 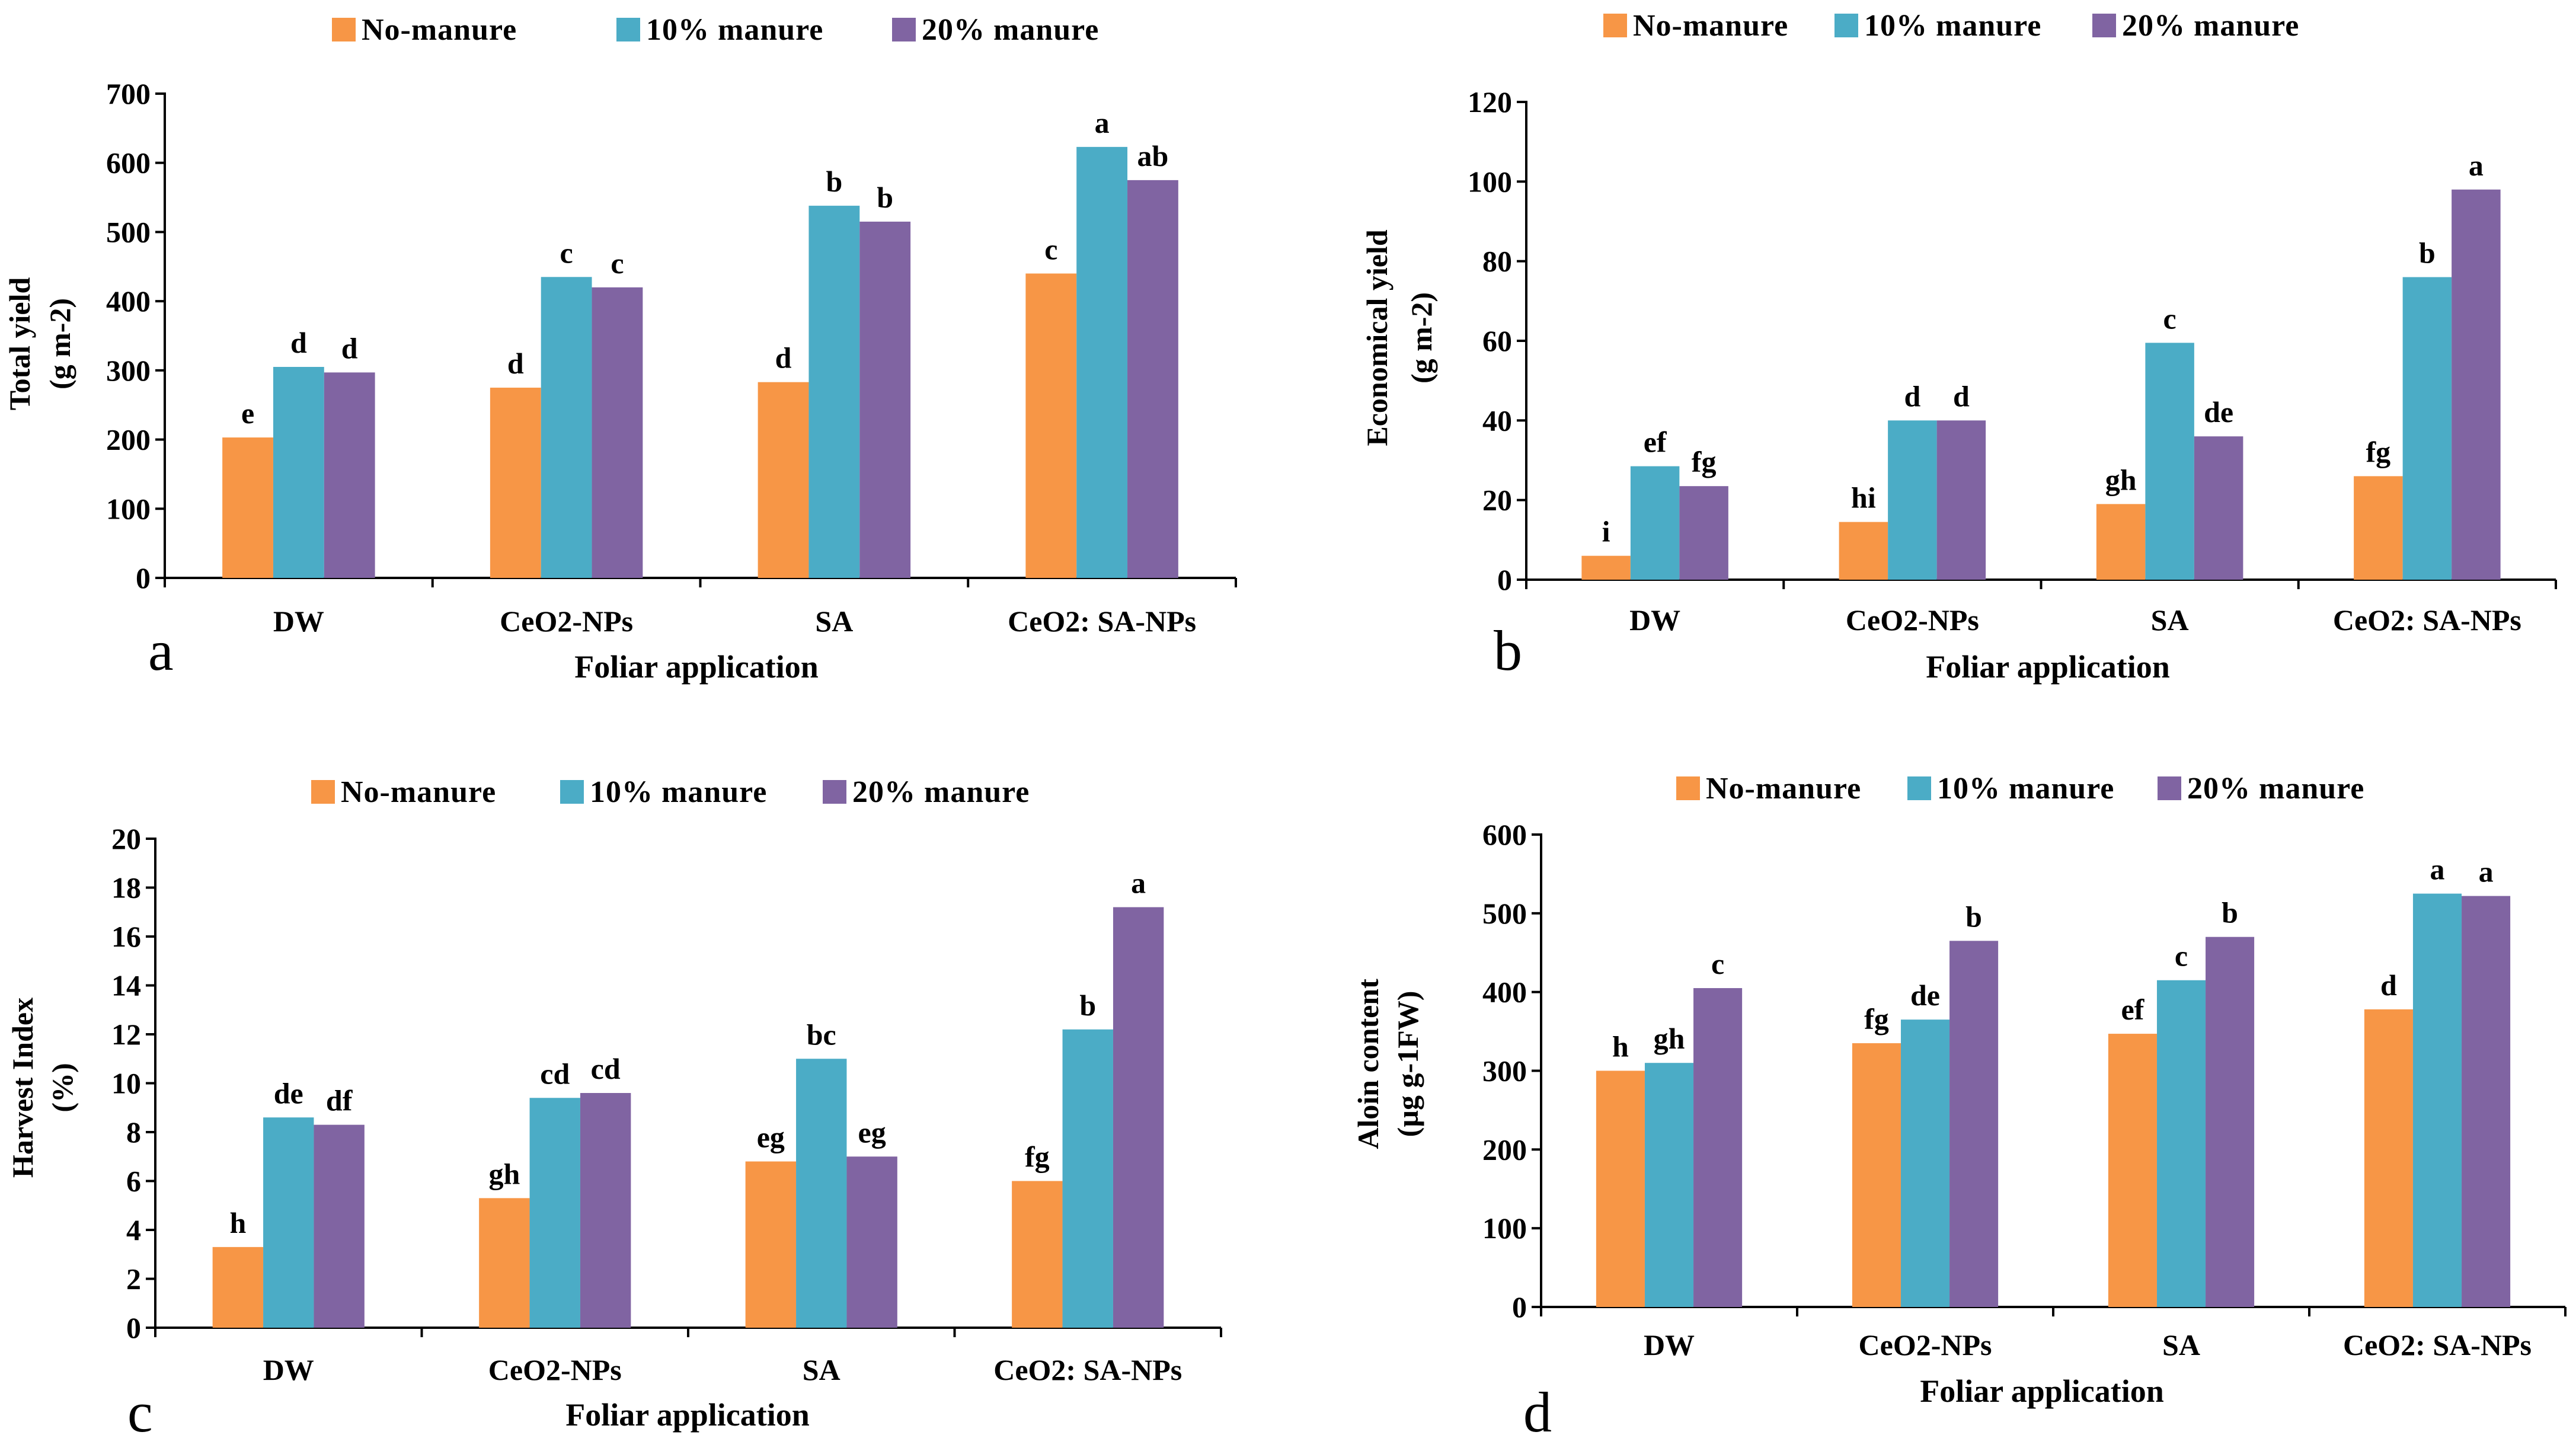 I want to click on panel-c-category-3: CeO2: SA-NPs, so click(x=1087, y=1369).